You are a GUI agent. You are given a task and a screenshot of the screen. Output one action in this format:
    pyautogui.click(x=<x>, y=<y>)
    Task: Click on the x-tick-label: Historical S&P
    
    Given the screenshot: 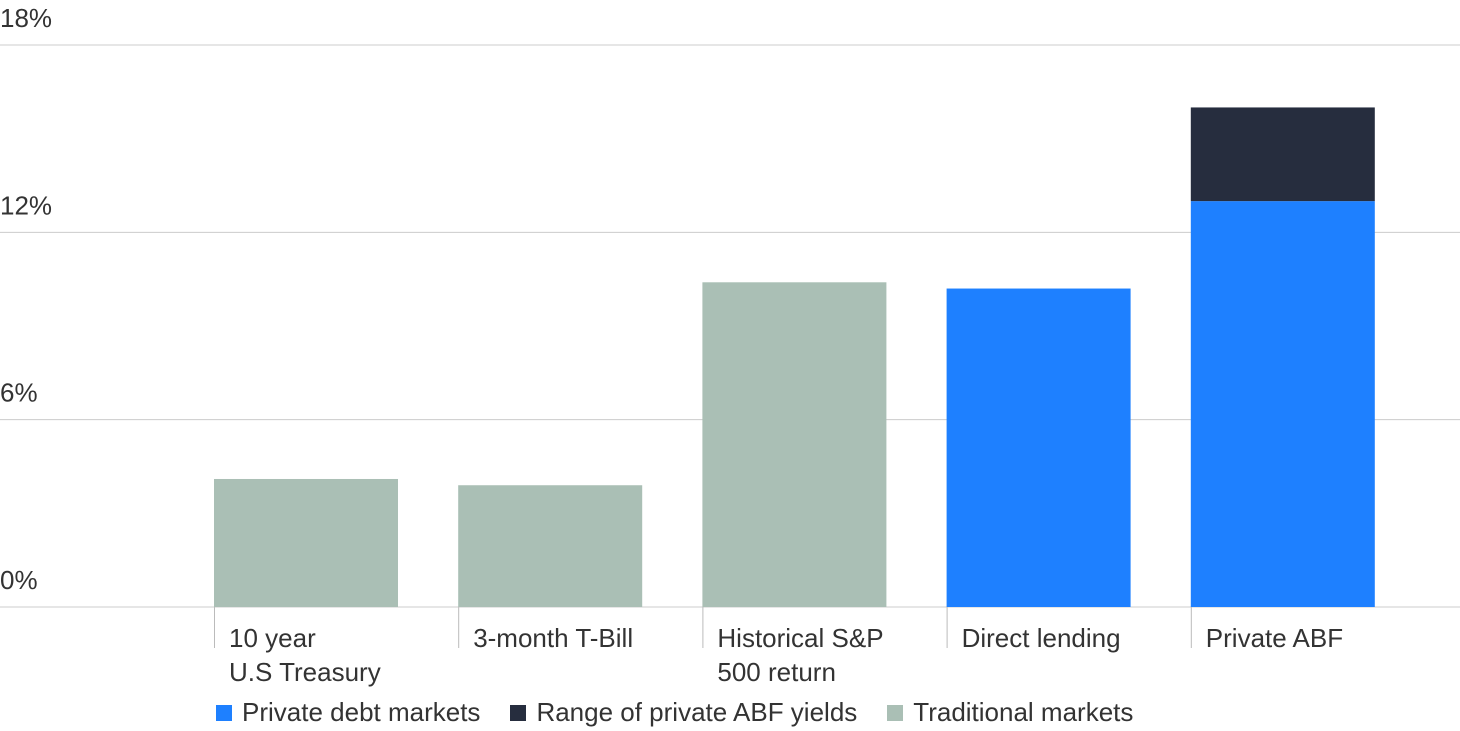 What is the action you would take?
    pyautogui.click(x=800, y=638)
    